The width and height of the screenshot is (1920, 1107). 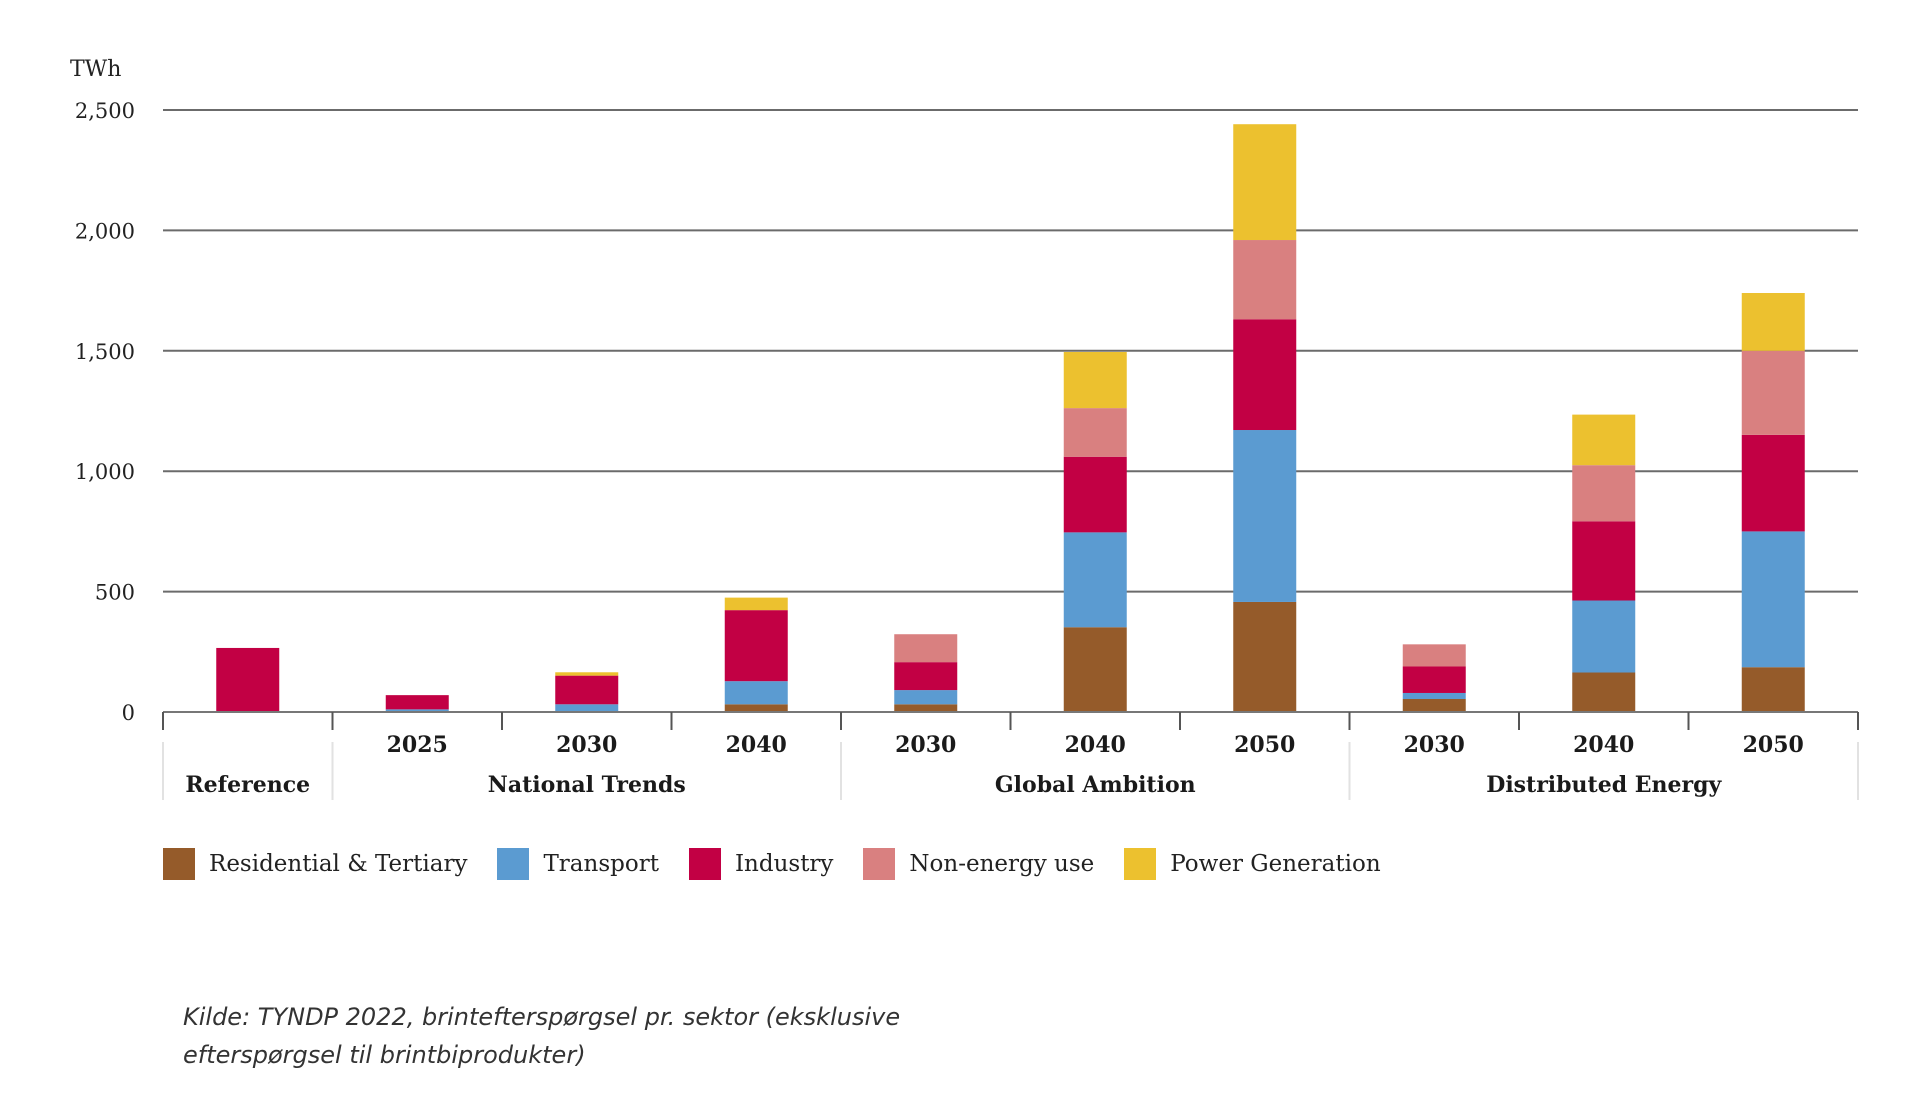 What do you see at coordinates (338, 864) in the screenshot?
I see `legend-label: Residential & Tertiary` at bounding box center [338, 864].